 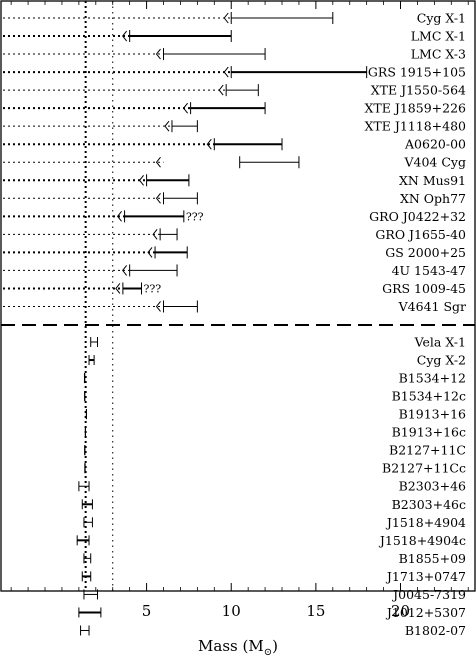 What do you see at coordinates (435, 162) in the screenshot?
I see `object-label: V404 Cyg` at bounding box center [435, 162].